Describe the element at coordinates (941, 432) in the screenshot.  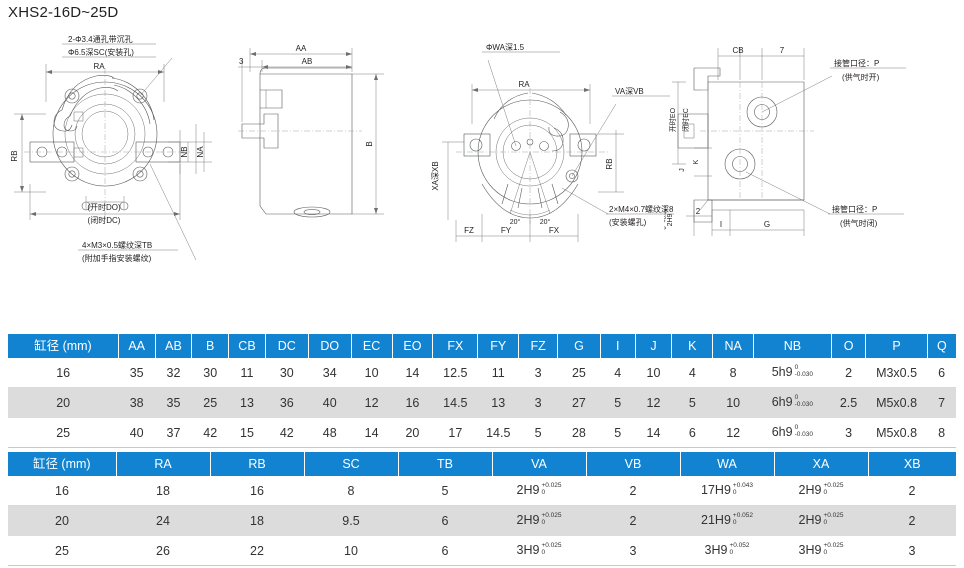
I see `cell-q: 8` at that location.